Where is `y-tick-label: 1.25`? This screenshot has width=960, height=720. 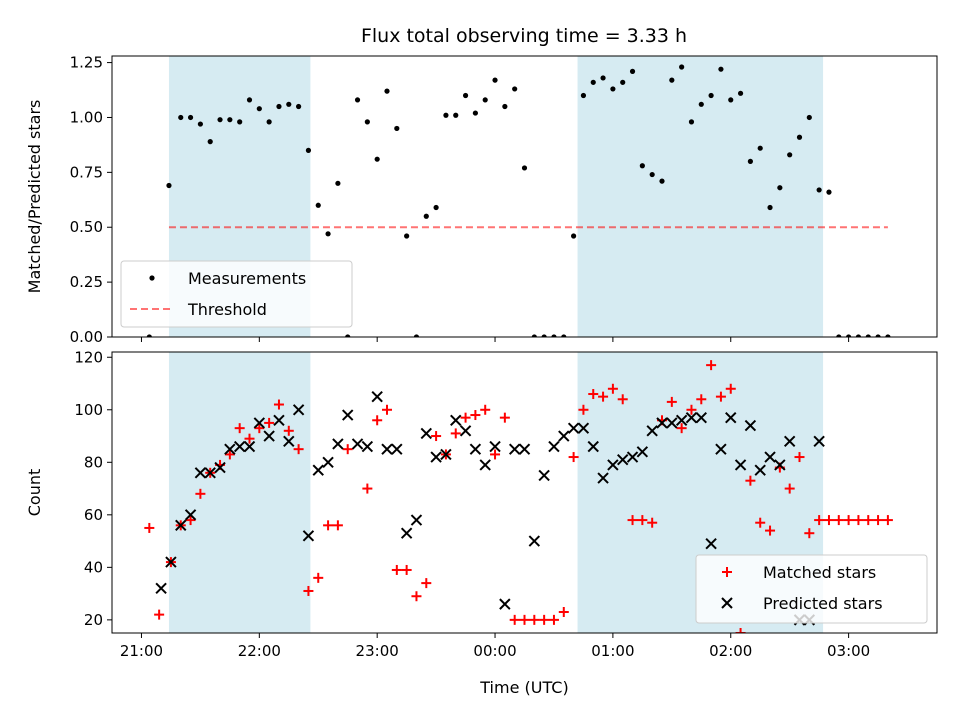
y-tick-label: 1.25 is located at coordinates (86, 63).